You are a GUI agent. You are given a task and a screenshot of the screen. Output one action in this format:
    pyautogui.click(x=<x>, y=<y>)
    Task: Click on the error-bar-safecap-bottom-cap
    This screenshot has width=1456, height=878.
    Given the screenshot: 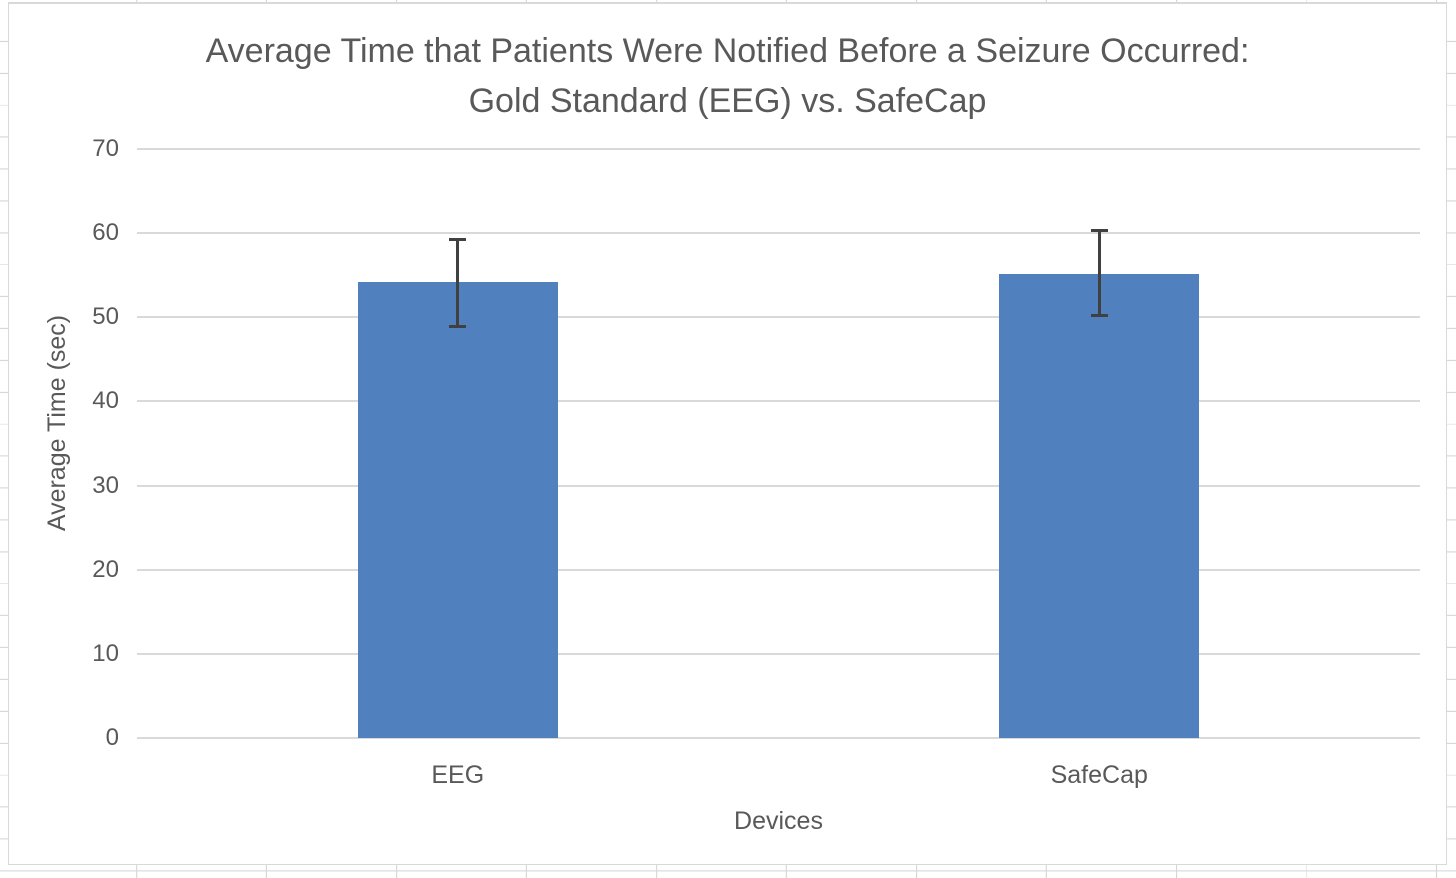 What is the action you would take?
    pyautogui.click(x=1099, y=316)
    